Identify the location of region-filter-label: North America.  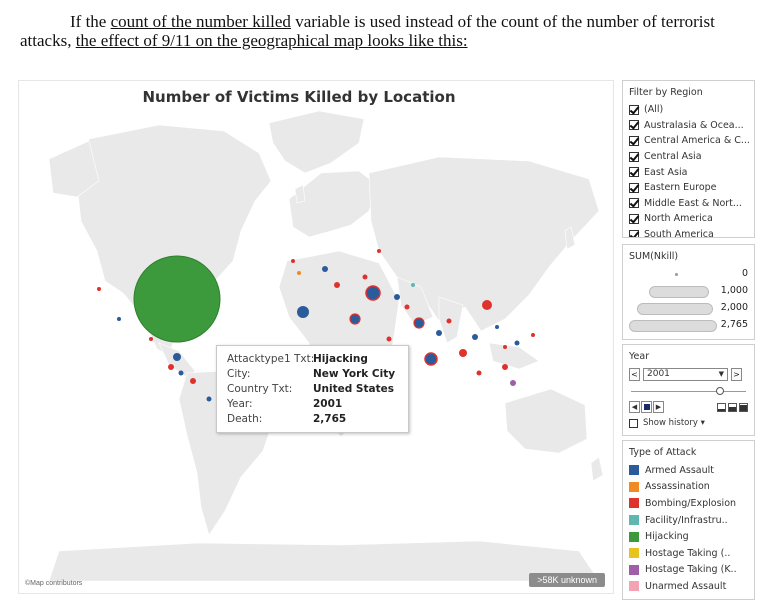
(678, 219).